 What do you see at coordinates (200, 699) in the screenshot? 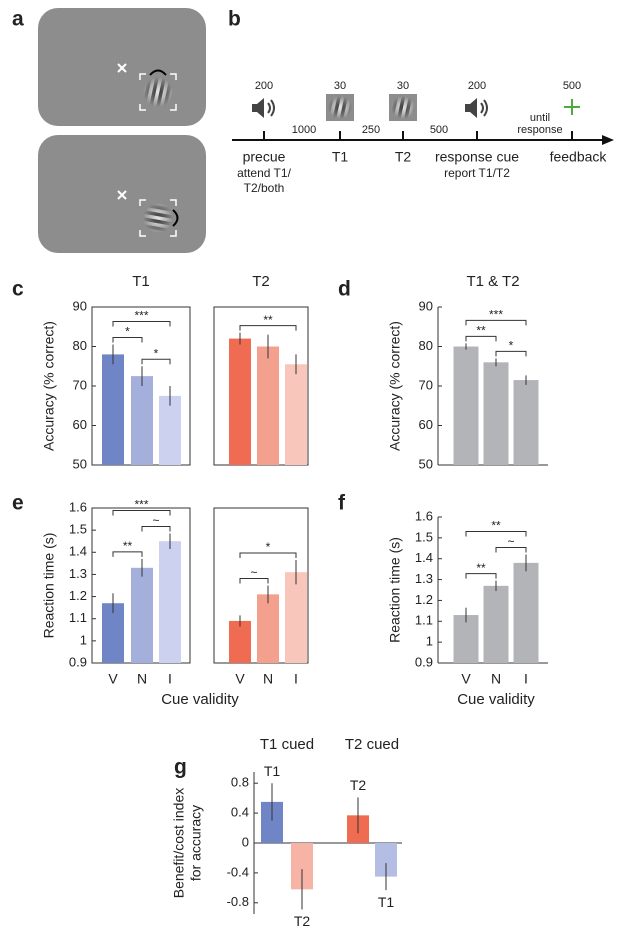
I see `x-axis-label: Cue validity` at bounding box center [200, 699].